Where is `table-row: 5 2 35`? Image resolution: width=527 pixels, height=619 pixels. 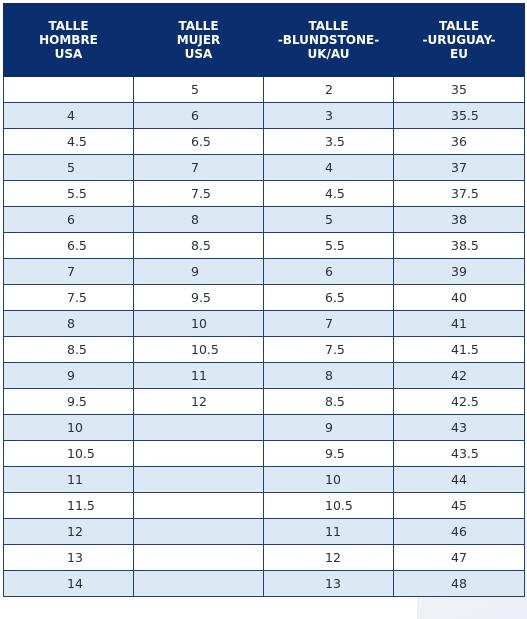
table-row: 5 2 35 is located at coordinates (264, 89).